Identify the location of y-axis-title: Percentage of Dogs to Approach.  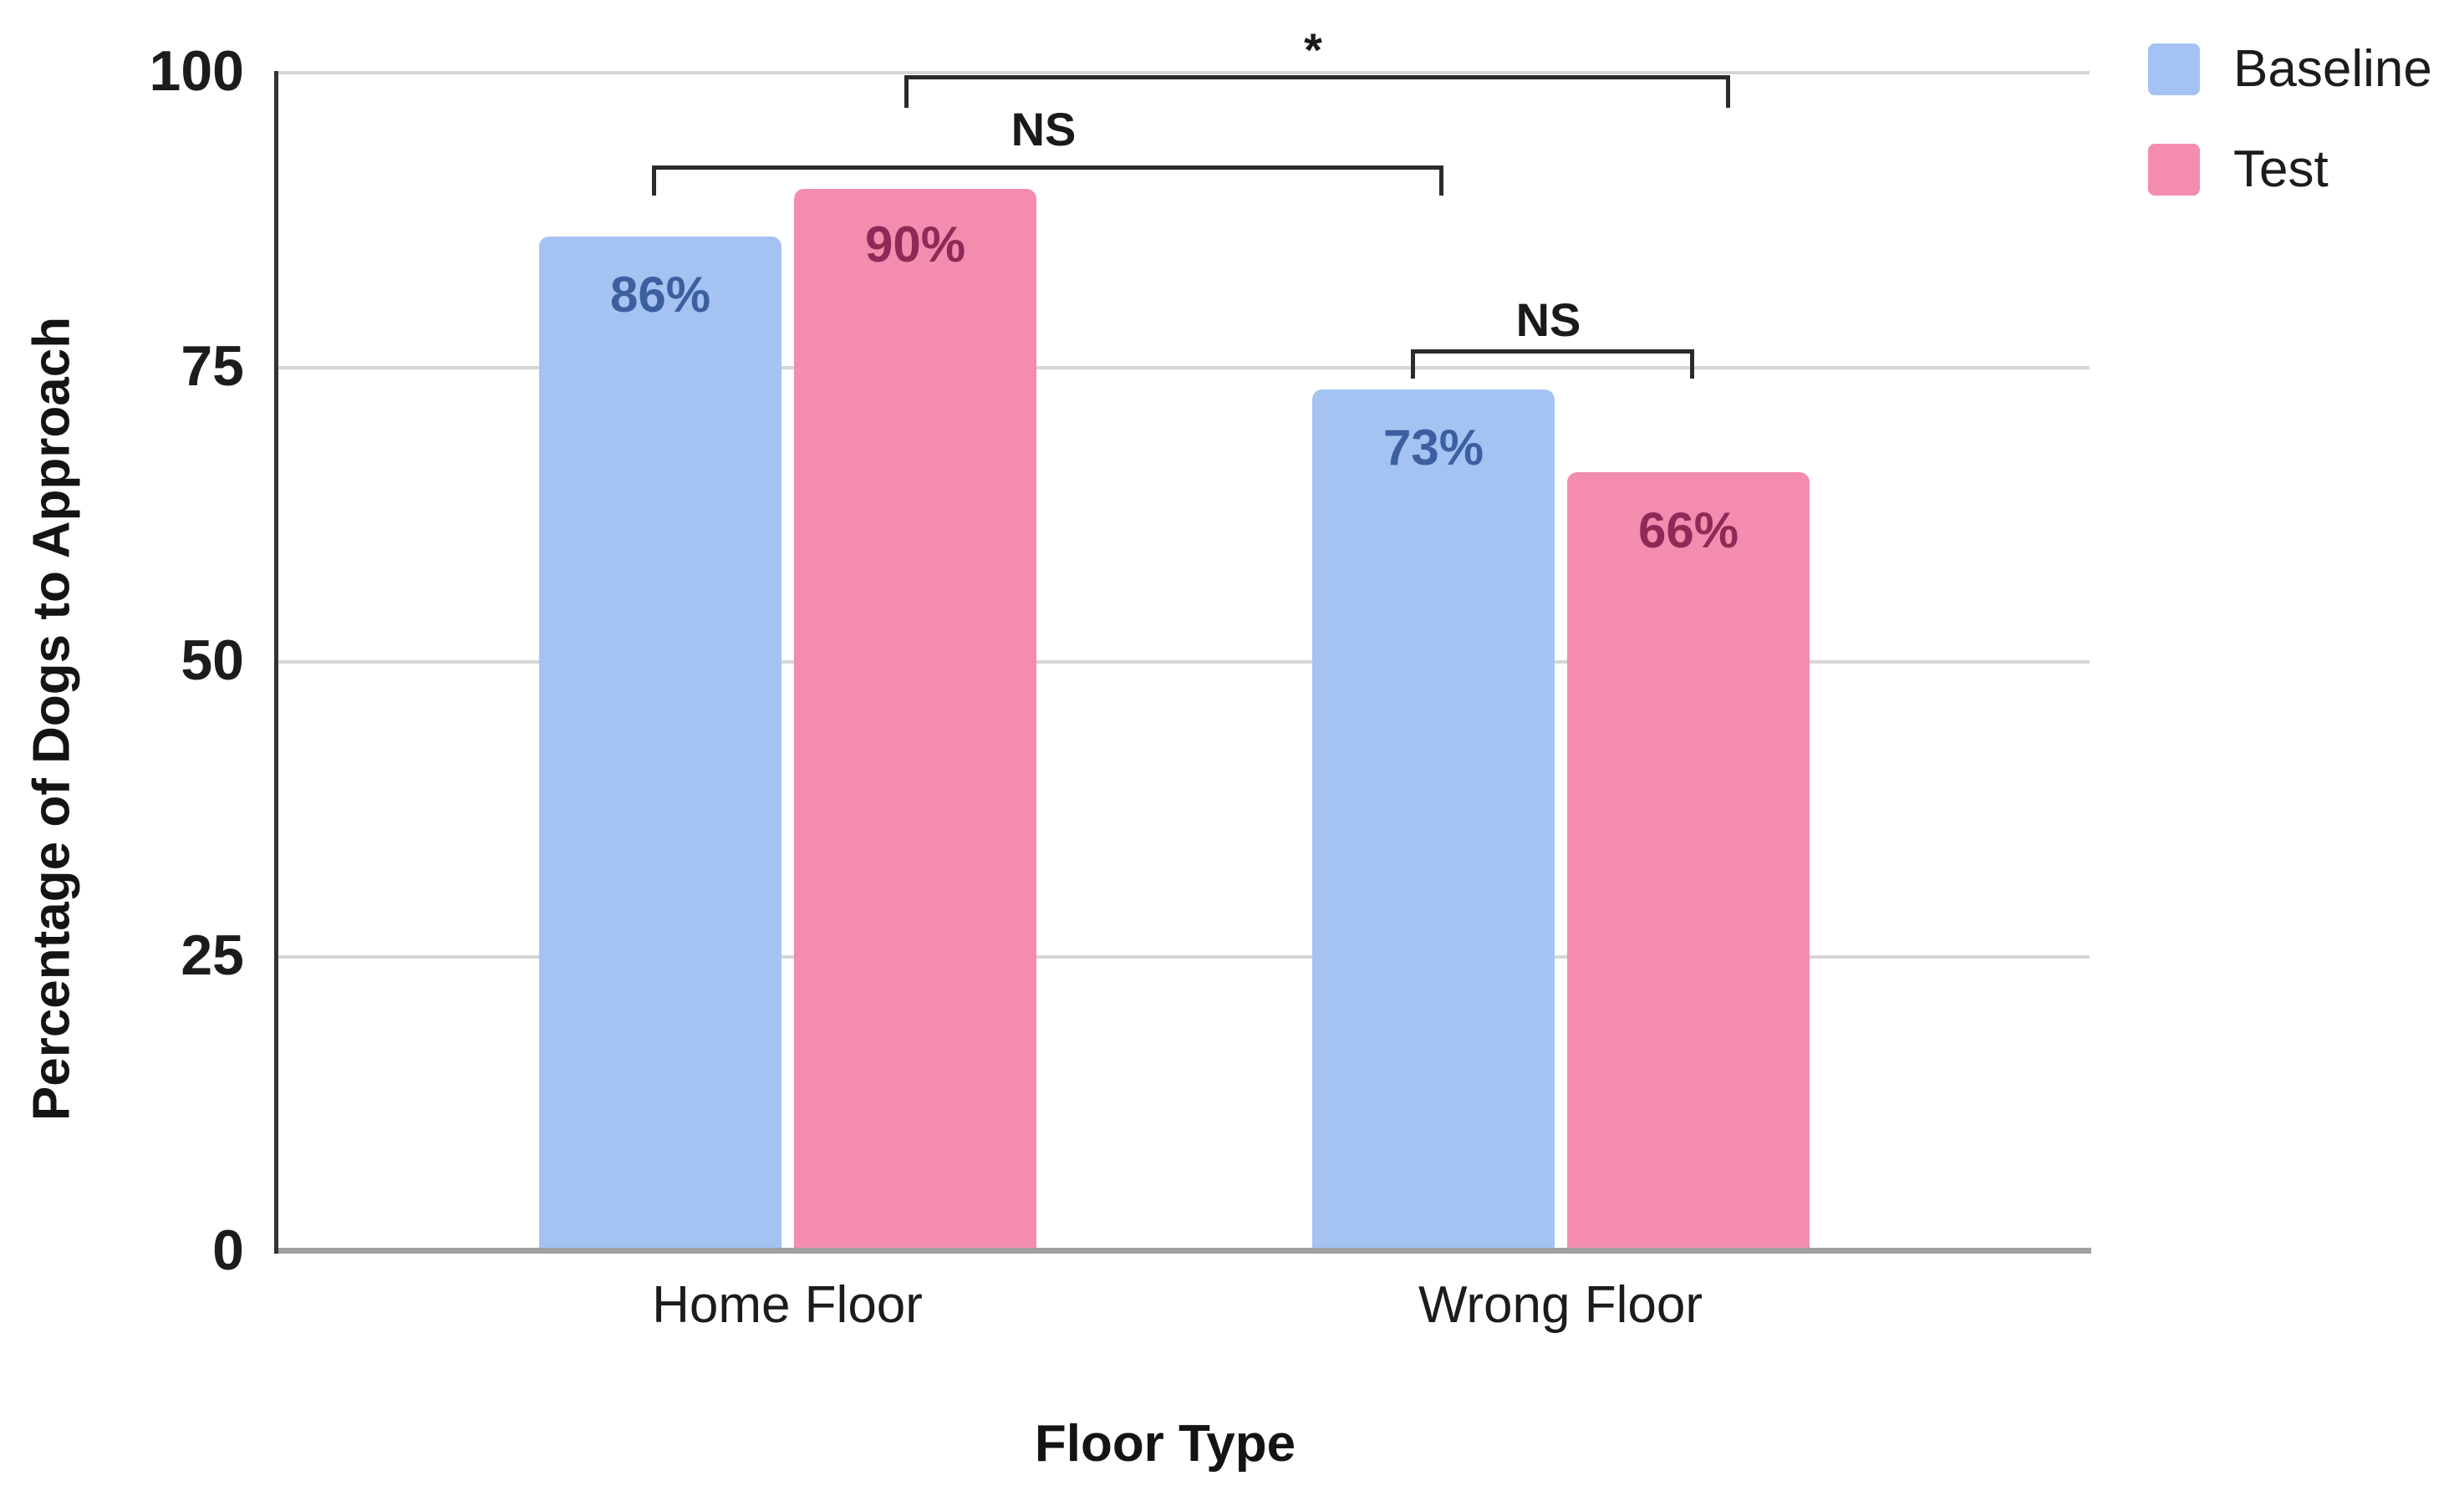
(52, 719).